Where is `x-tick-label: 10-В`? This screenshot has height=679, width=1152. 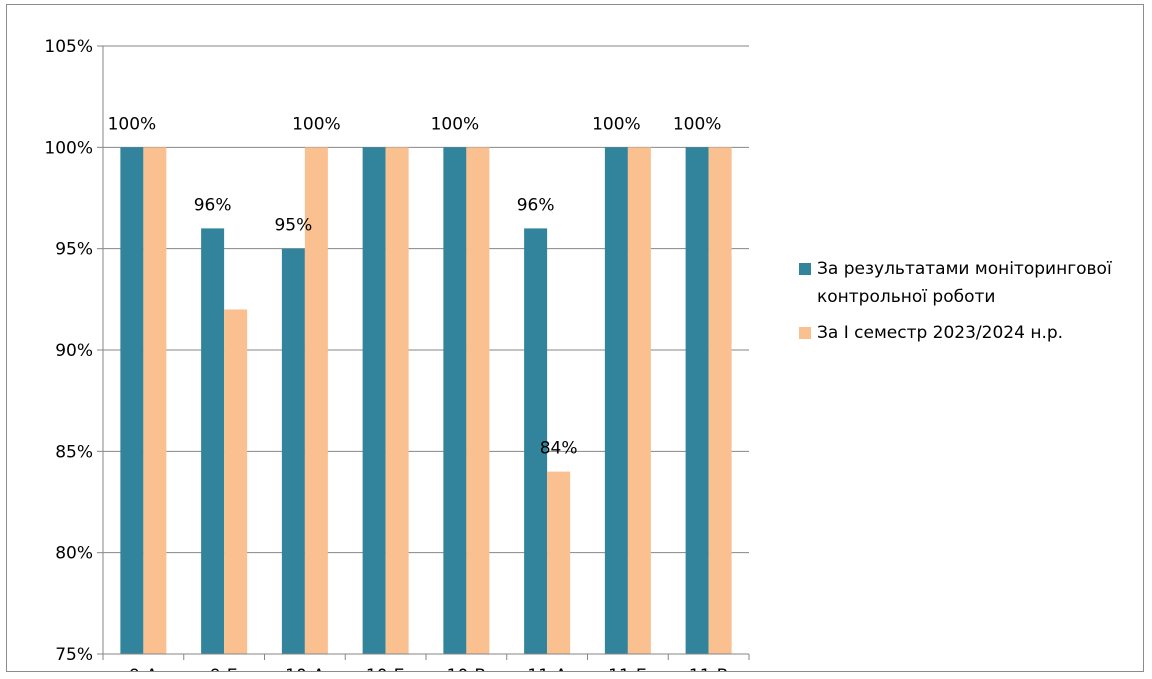
x-tick-label: 10-В is located at coordinates (466, 668).